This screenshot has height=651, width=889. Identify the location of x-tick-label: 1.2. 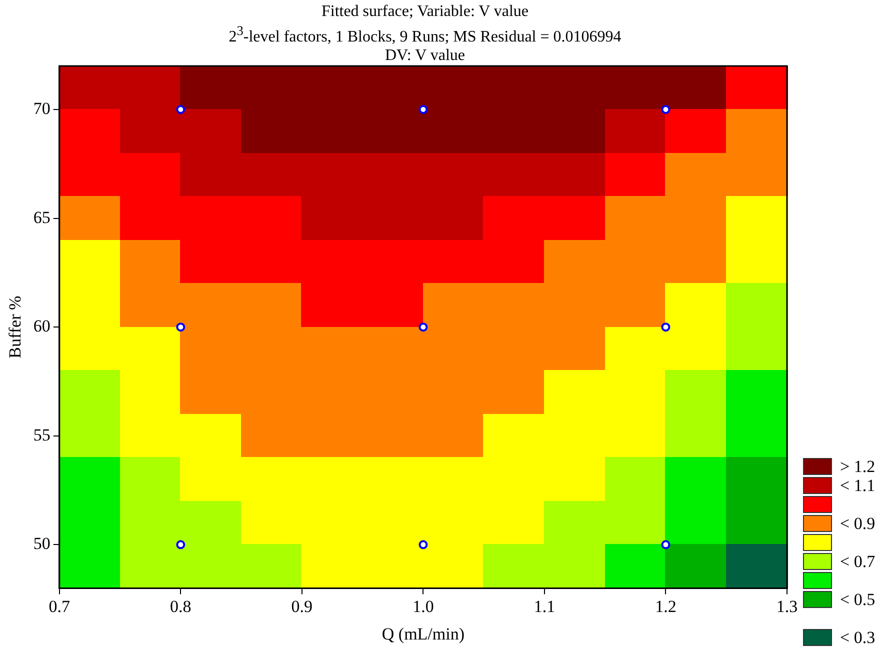
(665, 606).